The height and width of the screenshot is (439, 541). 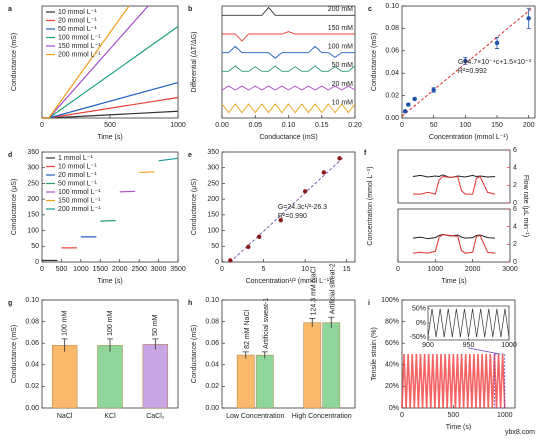 What do you see at coordinates (453, 381) in the screenshot?
I see `strain-line` at bounding box center [453, 381].